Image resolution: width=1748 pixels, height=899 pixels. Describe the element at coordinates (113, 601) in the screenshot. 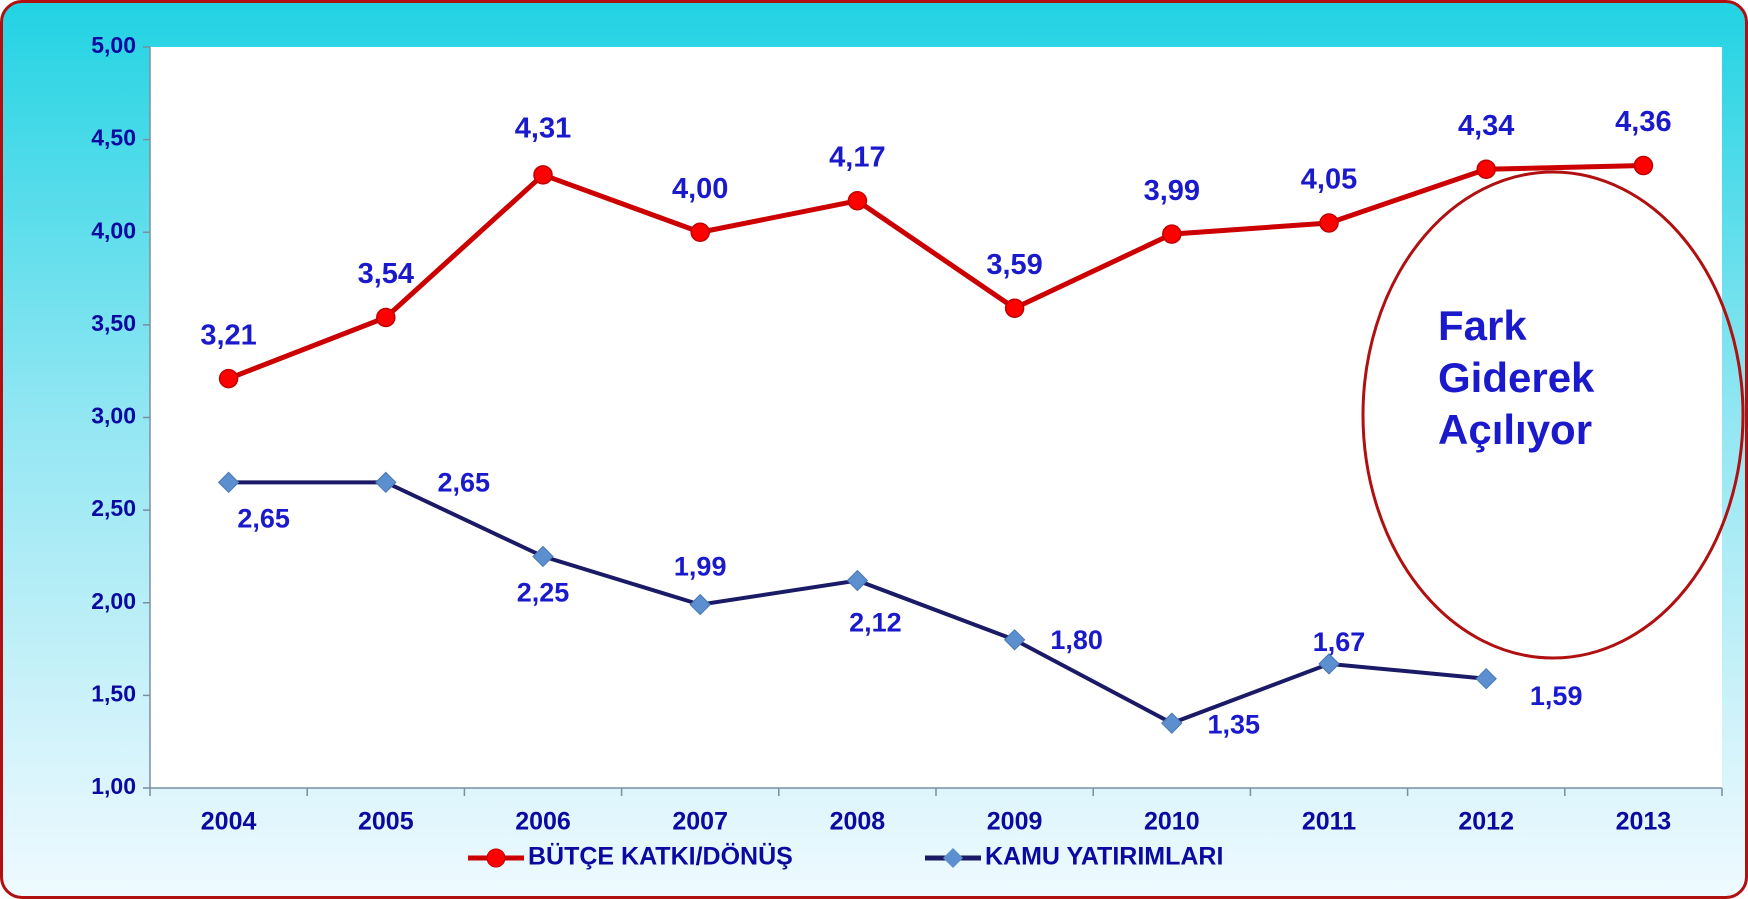

I see `y-tick-label: 2,00` at that location.